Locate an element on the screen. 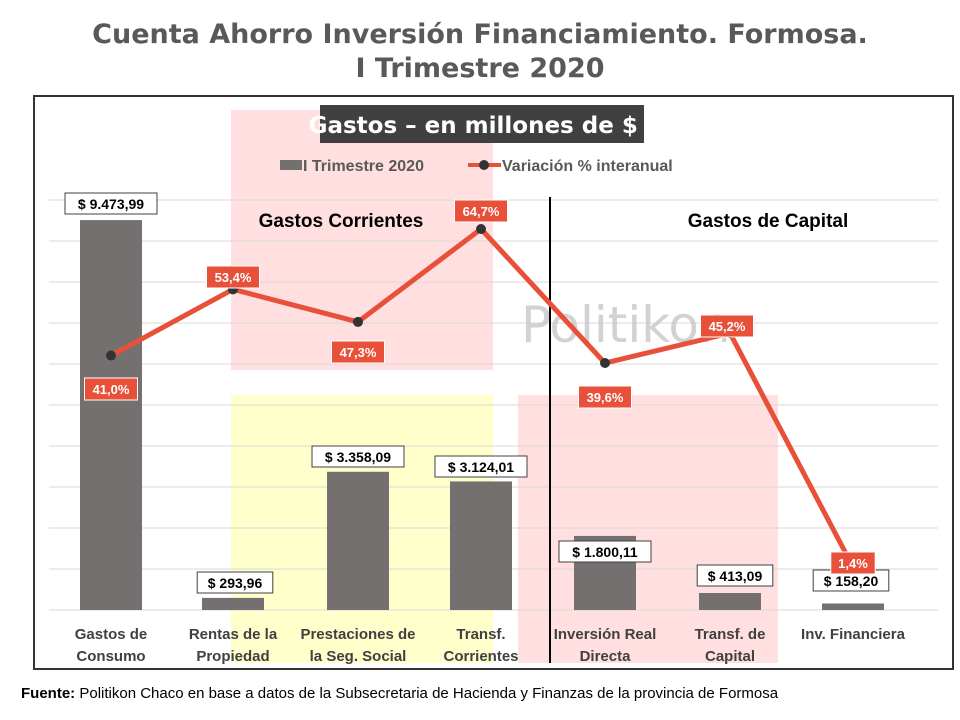  bar-value-label: $ 293,96 is located at coordinates (235, 583).